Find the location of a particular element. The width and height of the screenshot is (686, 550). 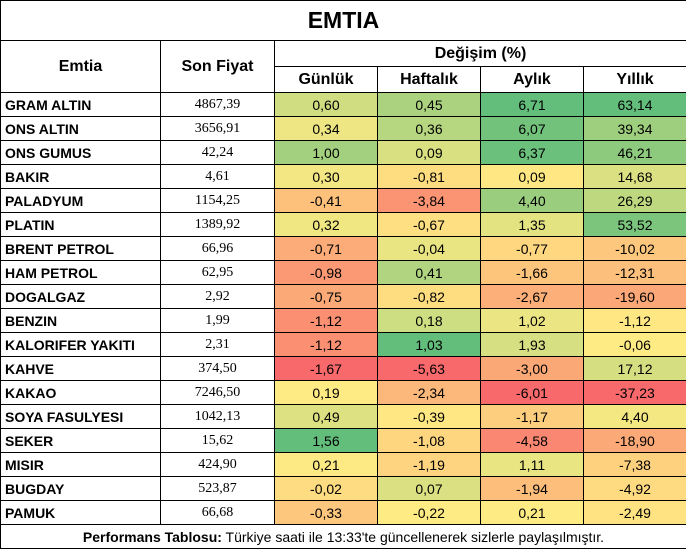

monthly-change-cell: 6,71 is located at coordinates (532, 104).